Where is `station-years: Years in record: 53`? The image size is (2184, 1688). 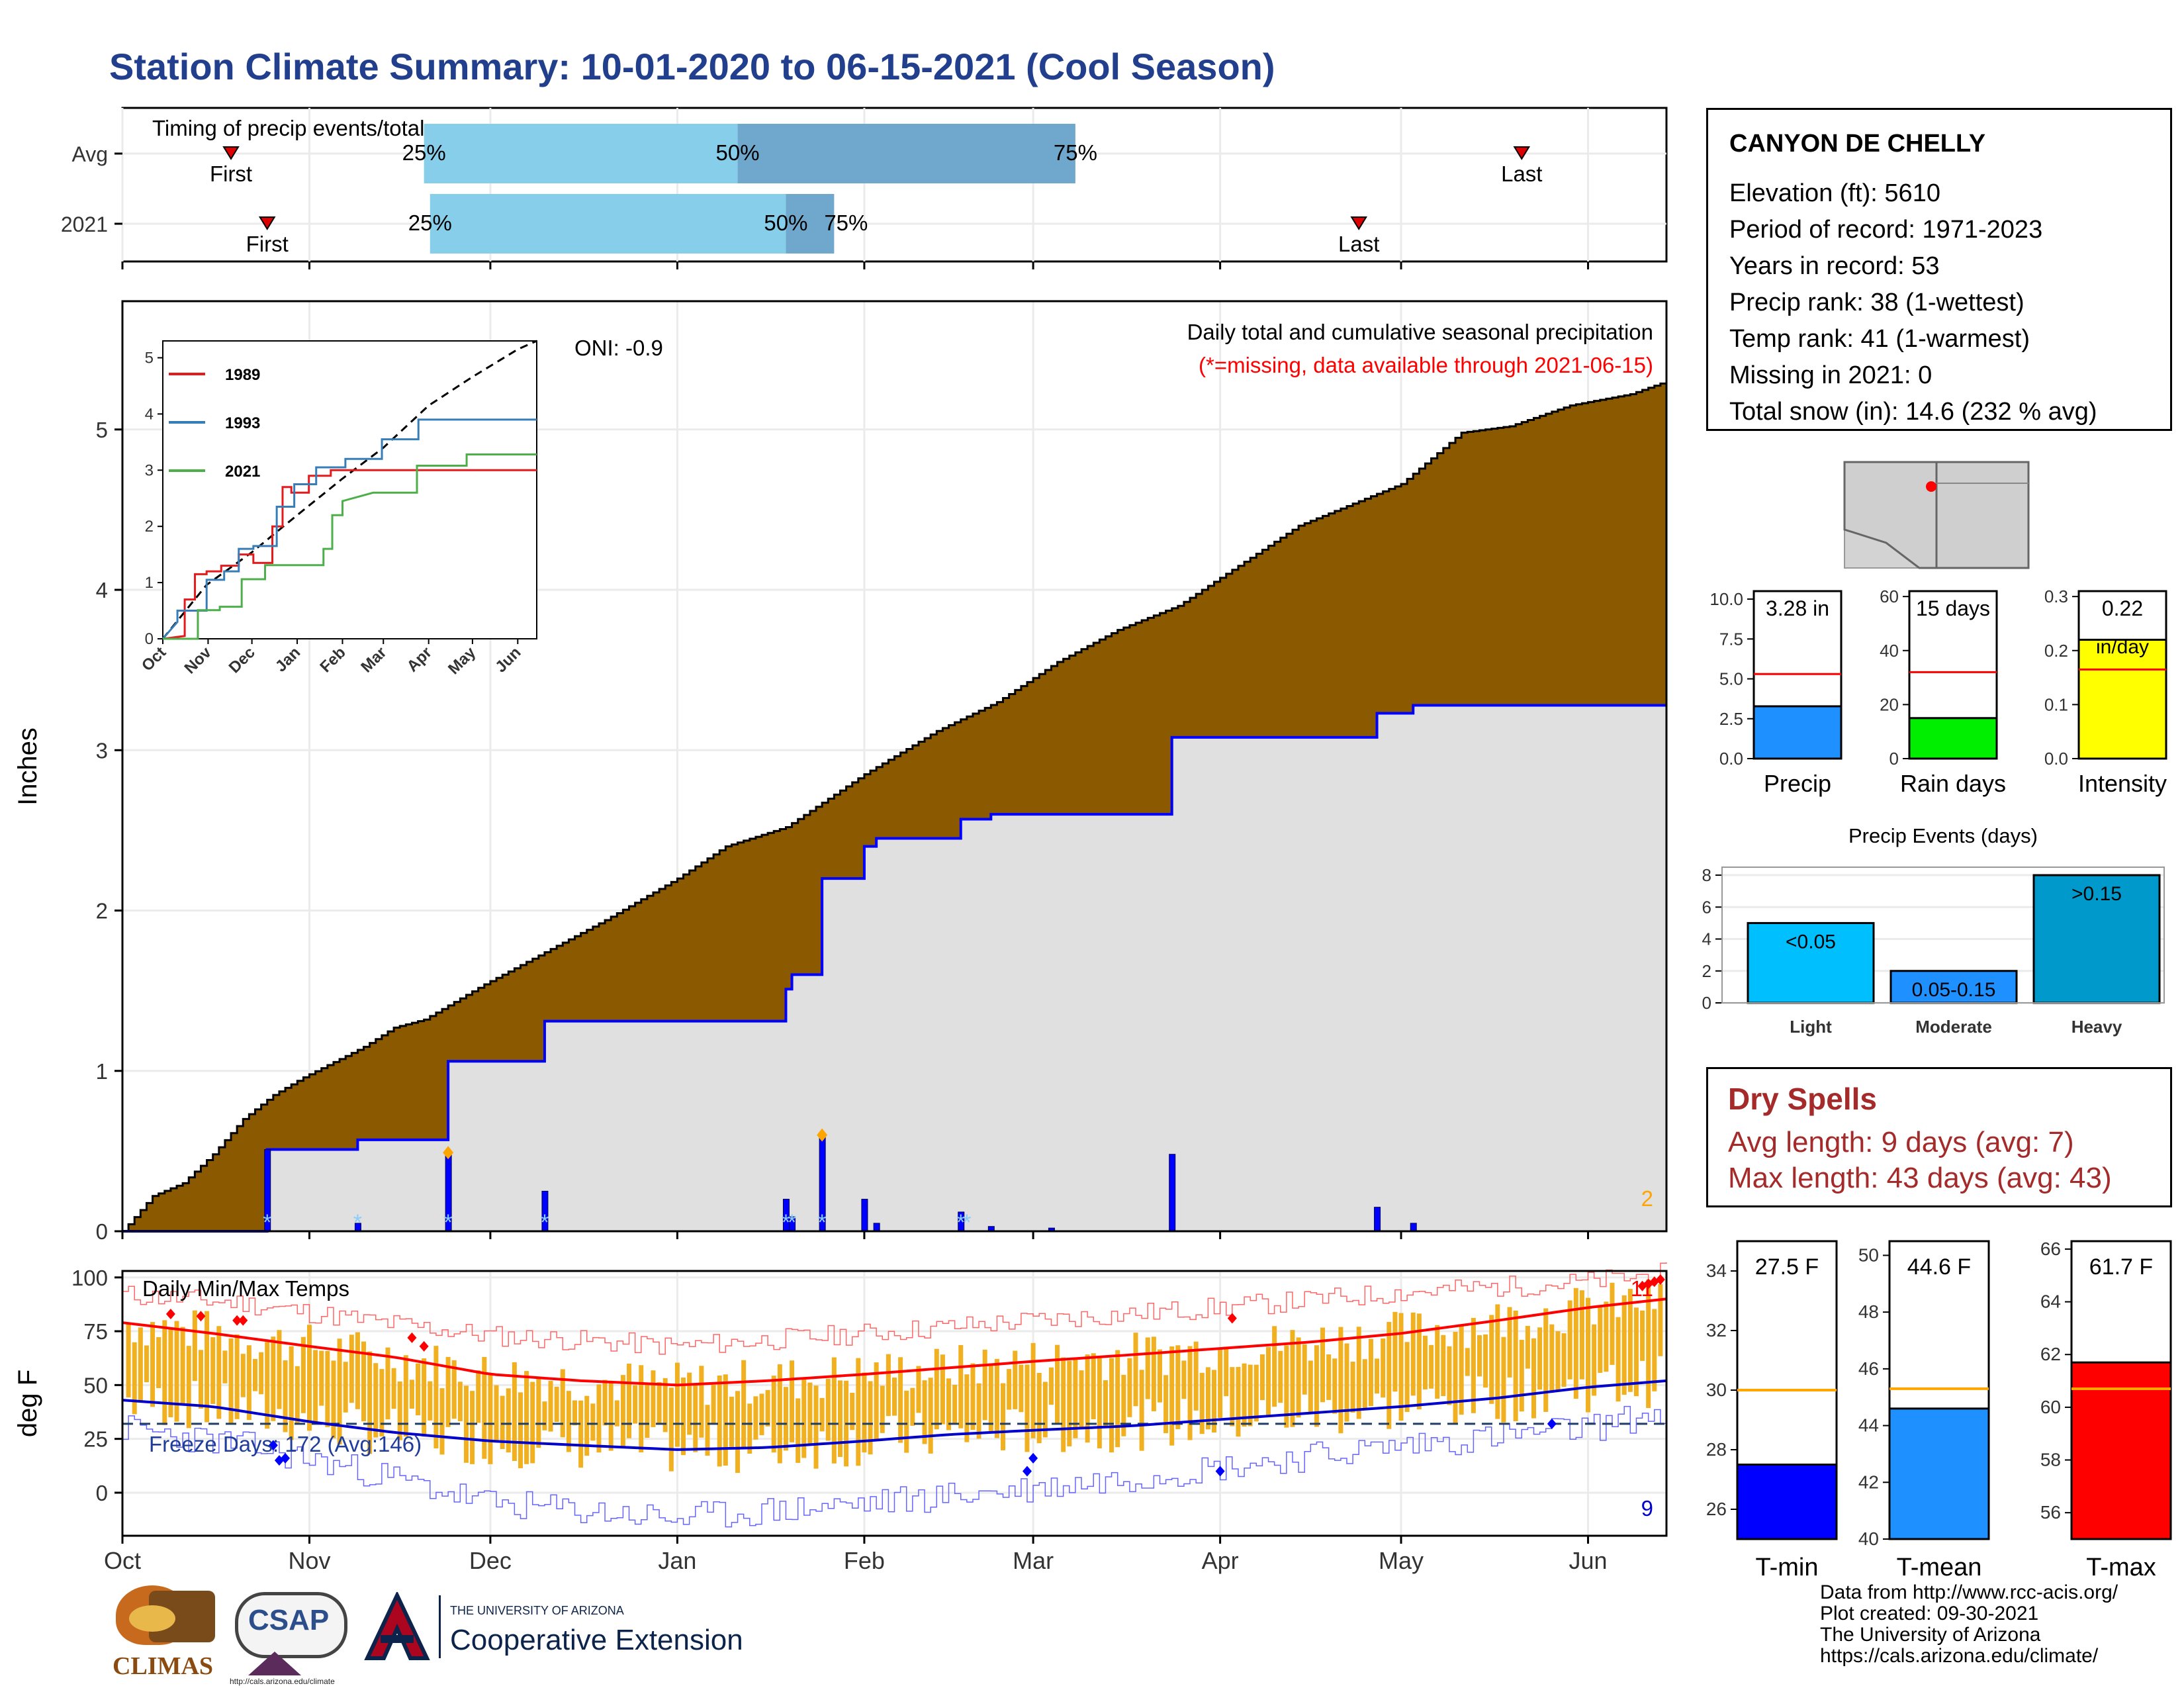
station-years: Years in record: 53 is located at coordinates (1834, 266).